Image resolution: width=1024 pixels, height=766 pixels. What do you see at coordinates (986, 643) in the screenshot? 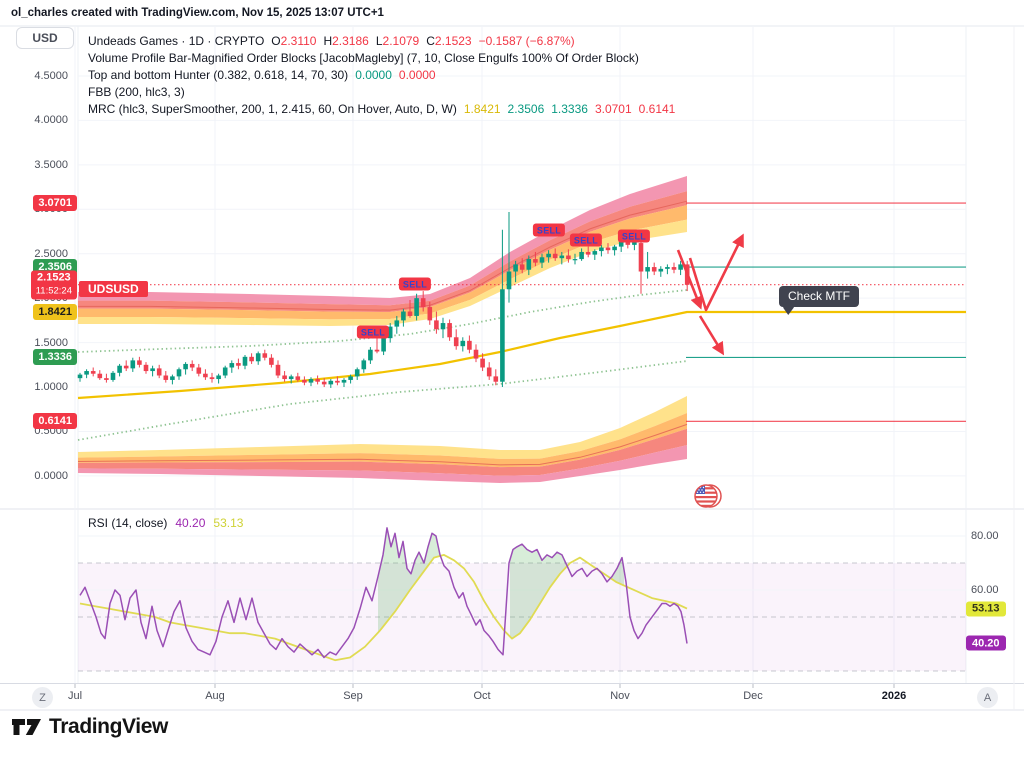
I see `rsi-value-badge-40.20: 40.20` at bounding box center [986, 643].